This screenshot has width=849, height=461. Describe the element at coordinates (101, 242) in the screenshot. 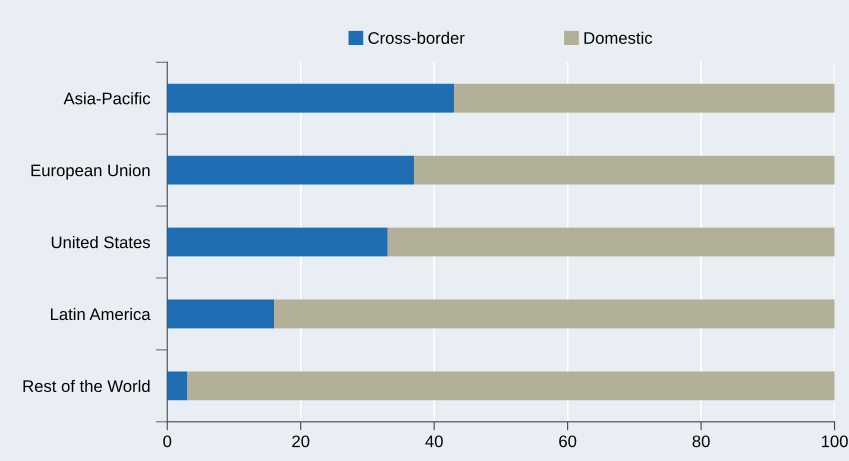

I see `y-tick-label: United States` at that location.